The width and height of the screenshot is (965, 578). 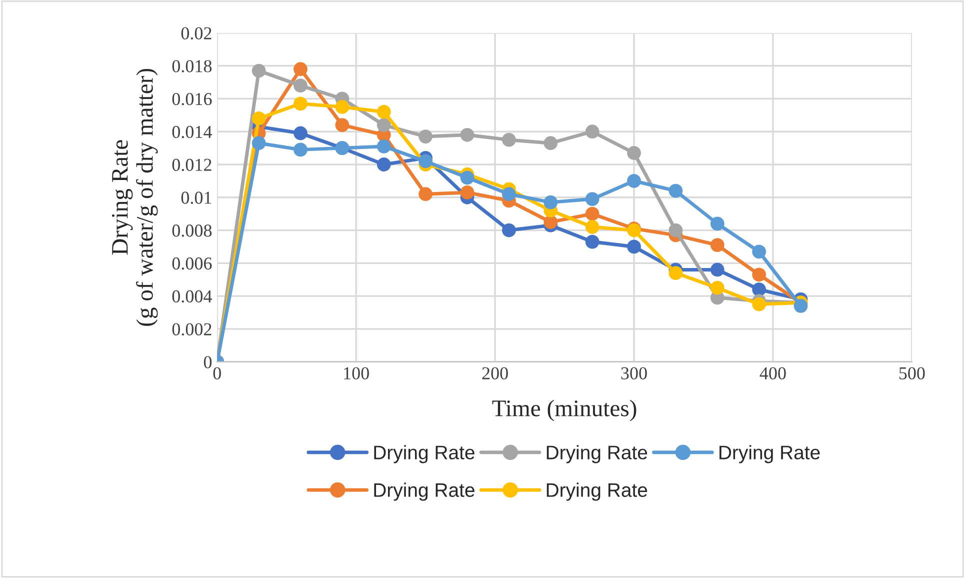 I want to click on y-tick-label: 0.002, so click(x=192, y=329).